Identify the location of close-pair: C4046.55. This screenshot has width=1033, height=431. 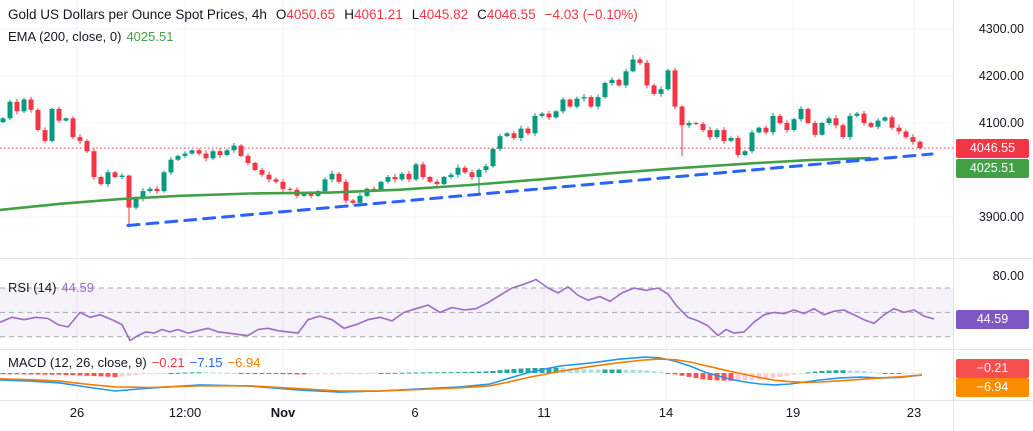
(506, 14).